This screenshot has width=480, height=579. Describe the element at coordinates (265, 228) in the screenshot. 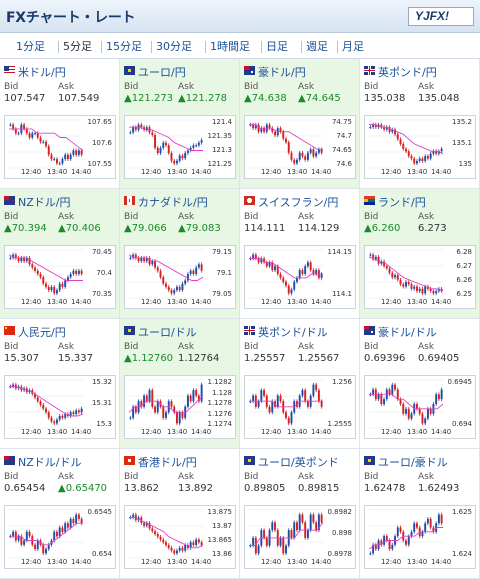

I see `bid-value: 114.111` at that location.